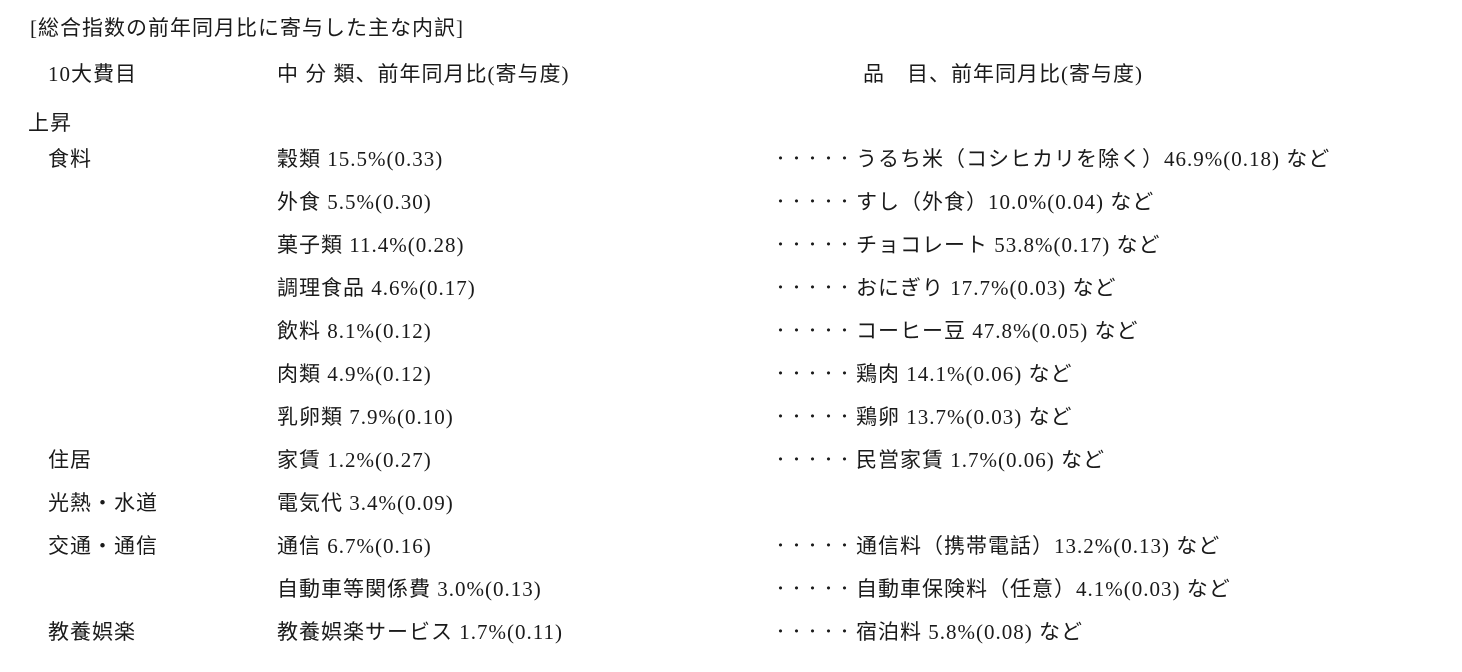 This screenshot has height=672, width=1462. What do you see at coordinates (731, 415) in the screenshot?
I see `table-row: 乳卵類 7.9%(0.10) ・・・・・ 鶏卵 13.7%(0.03) など` at bounding box center [731, 415].